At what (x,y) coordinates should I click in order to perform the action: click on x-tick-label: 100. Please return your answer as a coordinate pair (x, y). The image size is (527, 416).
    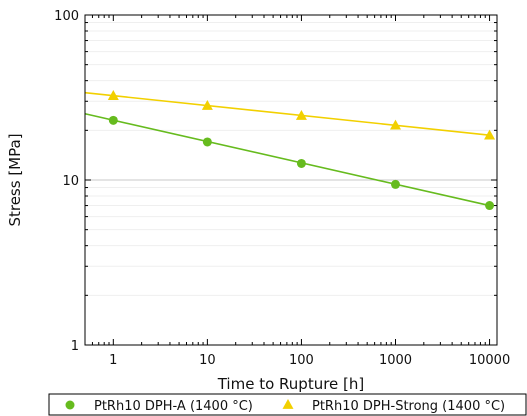
    Looking at the image, I should click on (301, 360).